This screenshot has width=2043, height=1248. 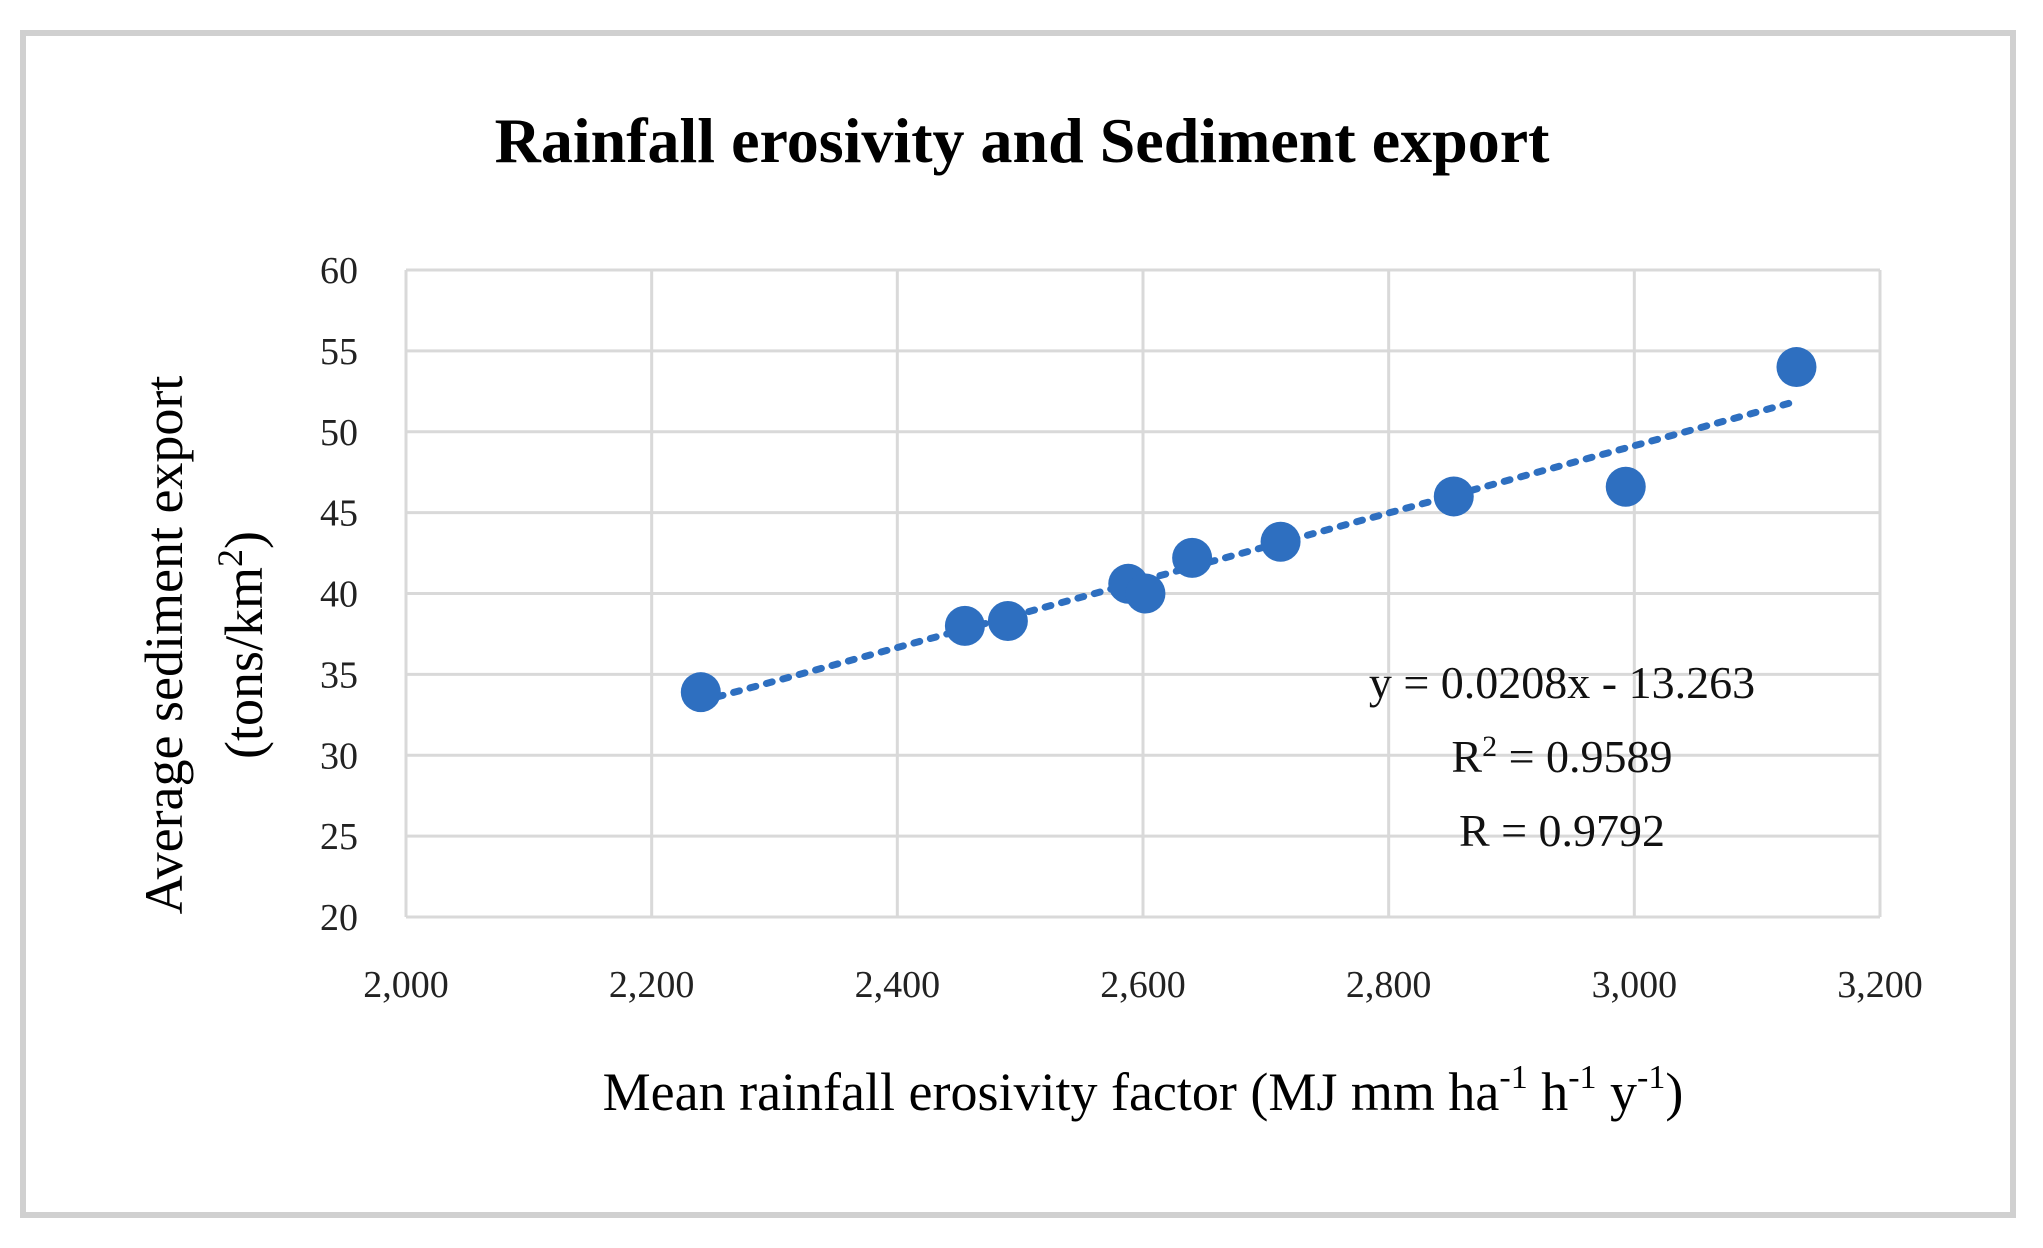 I want to click on y-axis-label-line2-text: (tons/km, so click(x=244, y=663).